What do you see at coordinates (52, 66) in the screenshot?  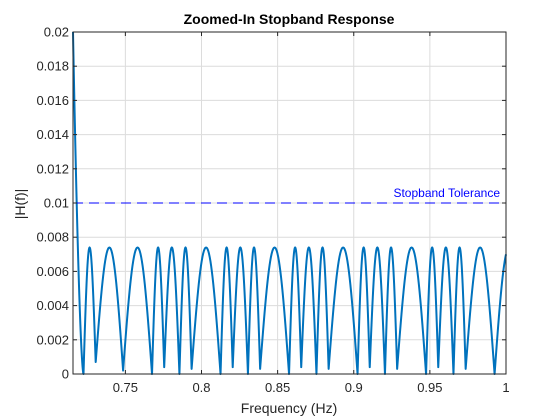 I see `y-tick-label: 0.018` at bounding box center [52, 66].